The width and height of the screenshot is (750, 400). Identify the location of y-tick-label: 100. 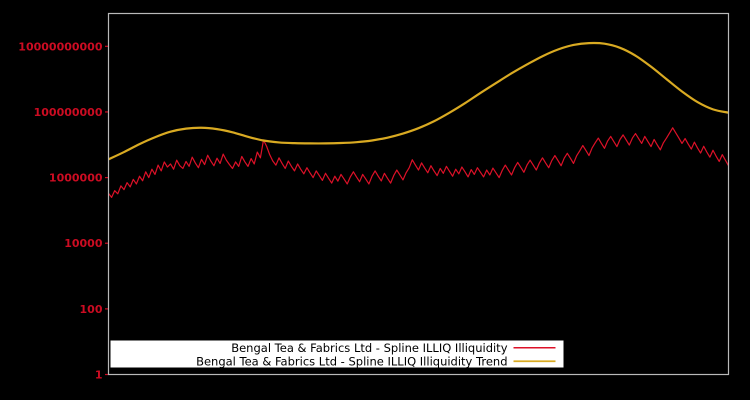
(91, 309).